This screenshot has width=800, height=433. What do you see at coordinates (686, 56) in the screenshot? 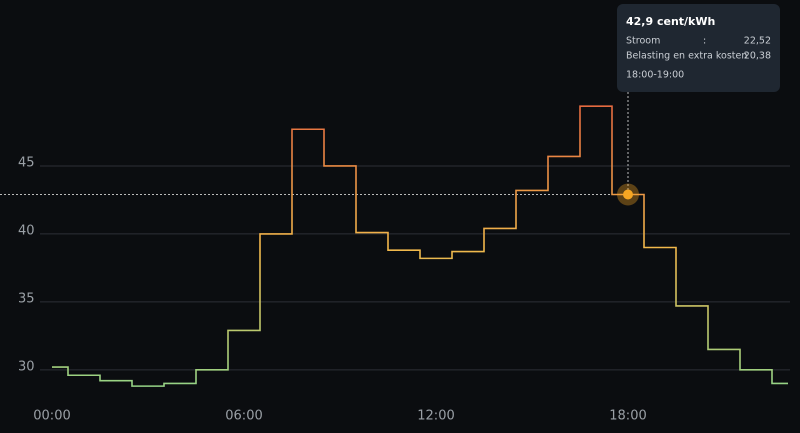
I see `tooltip-label: Belasting en extra kosten` at bounding box center [686, 56].